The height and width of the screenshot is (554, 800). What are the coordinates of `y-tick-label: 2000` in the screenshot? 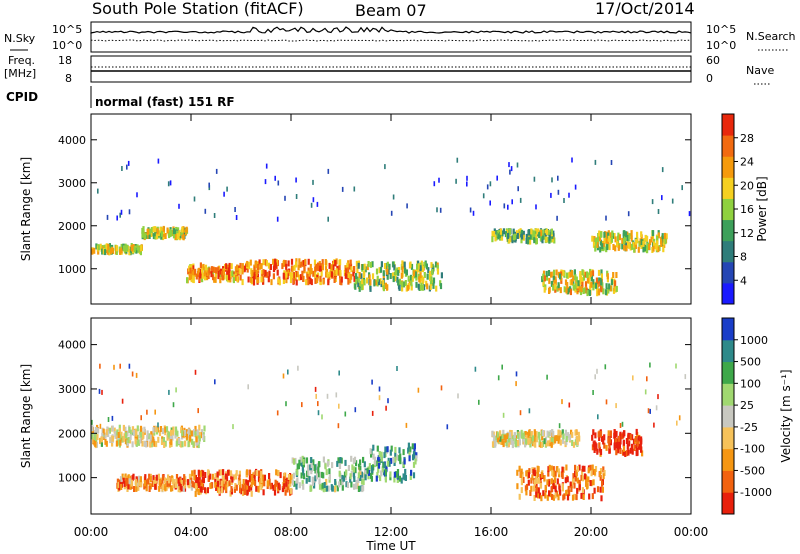 It's located at (72, 433).